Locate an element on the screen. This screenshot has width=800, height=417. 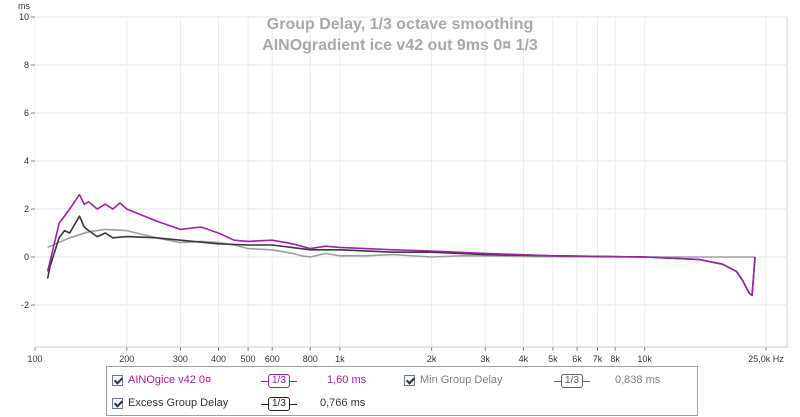
smoothing-aino: 1/3 is located at coordinates (279, 381).